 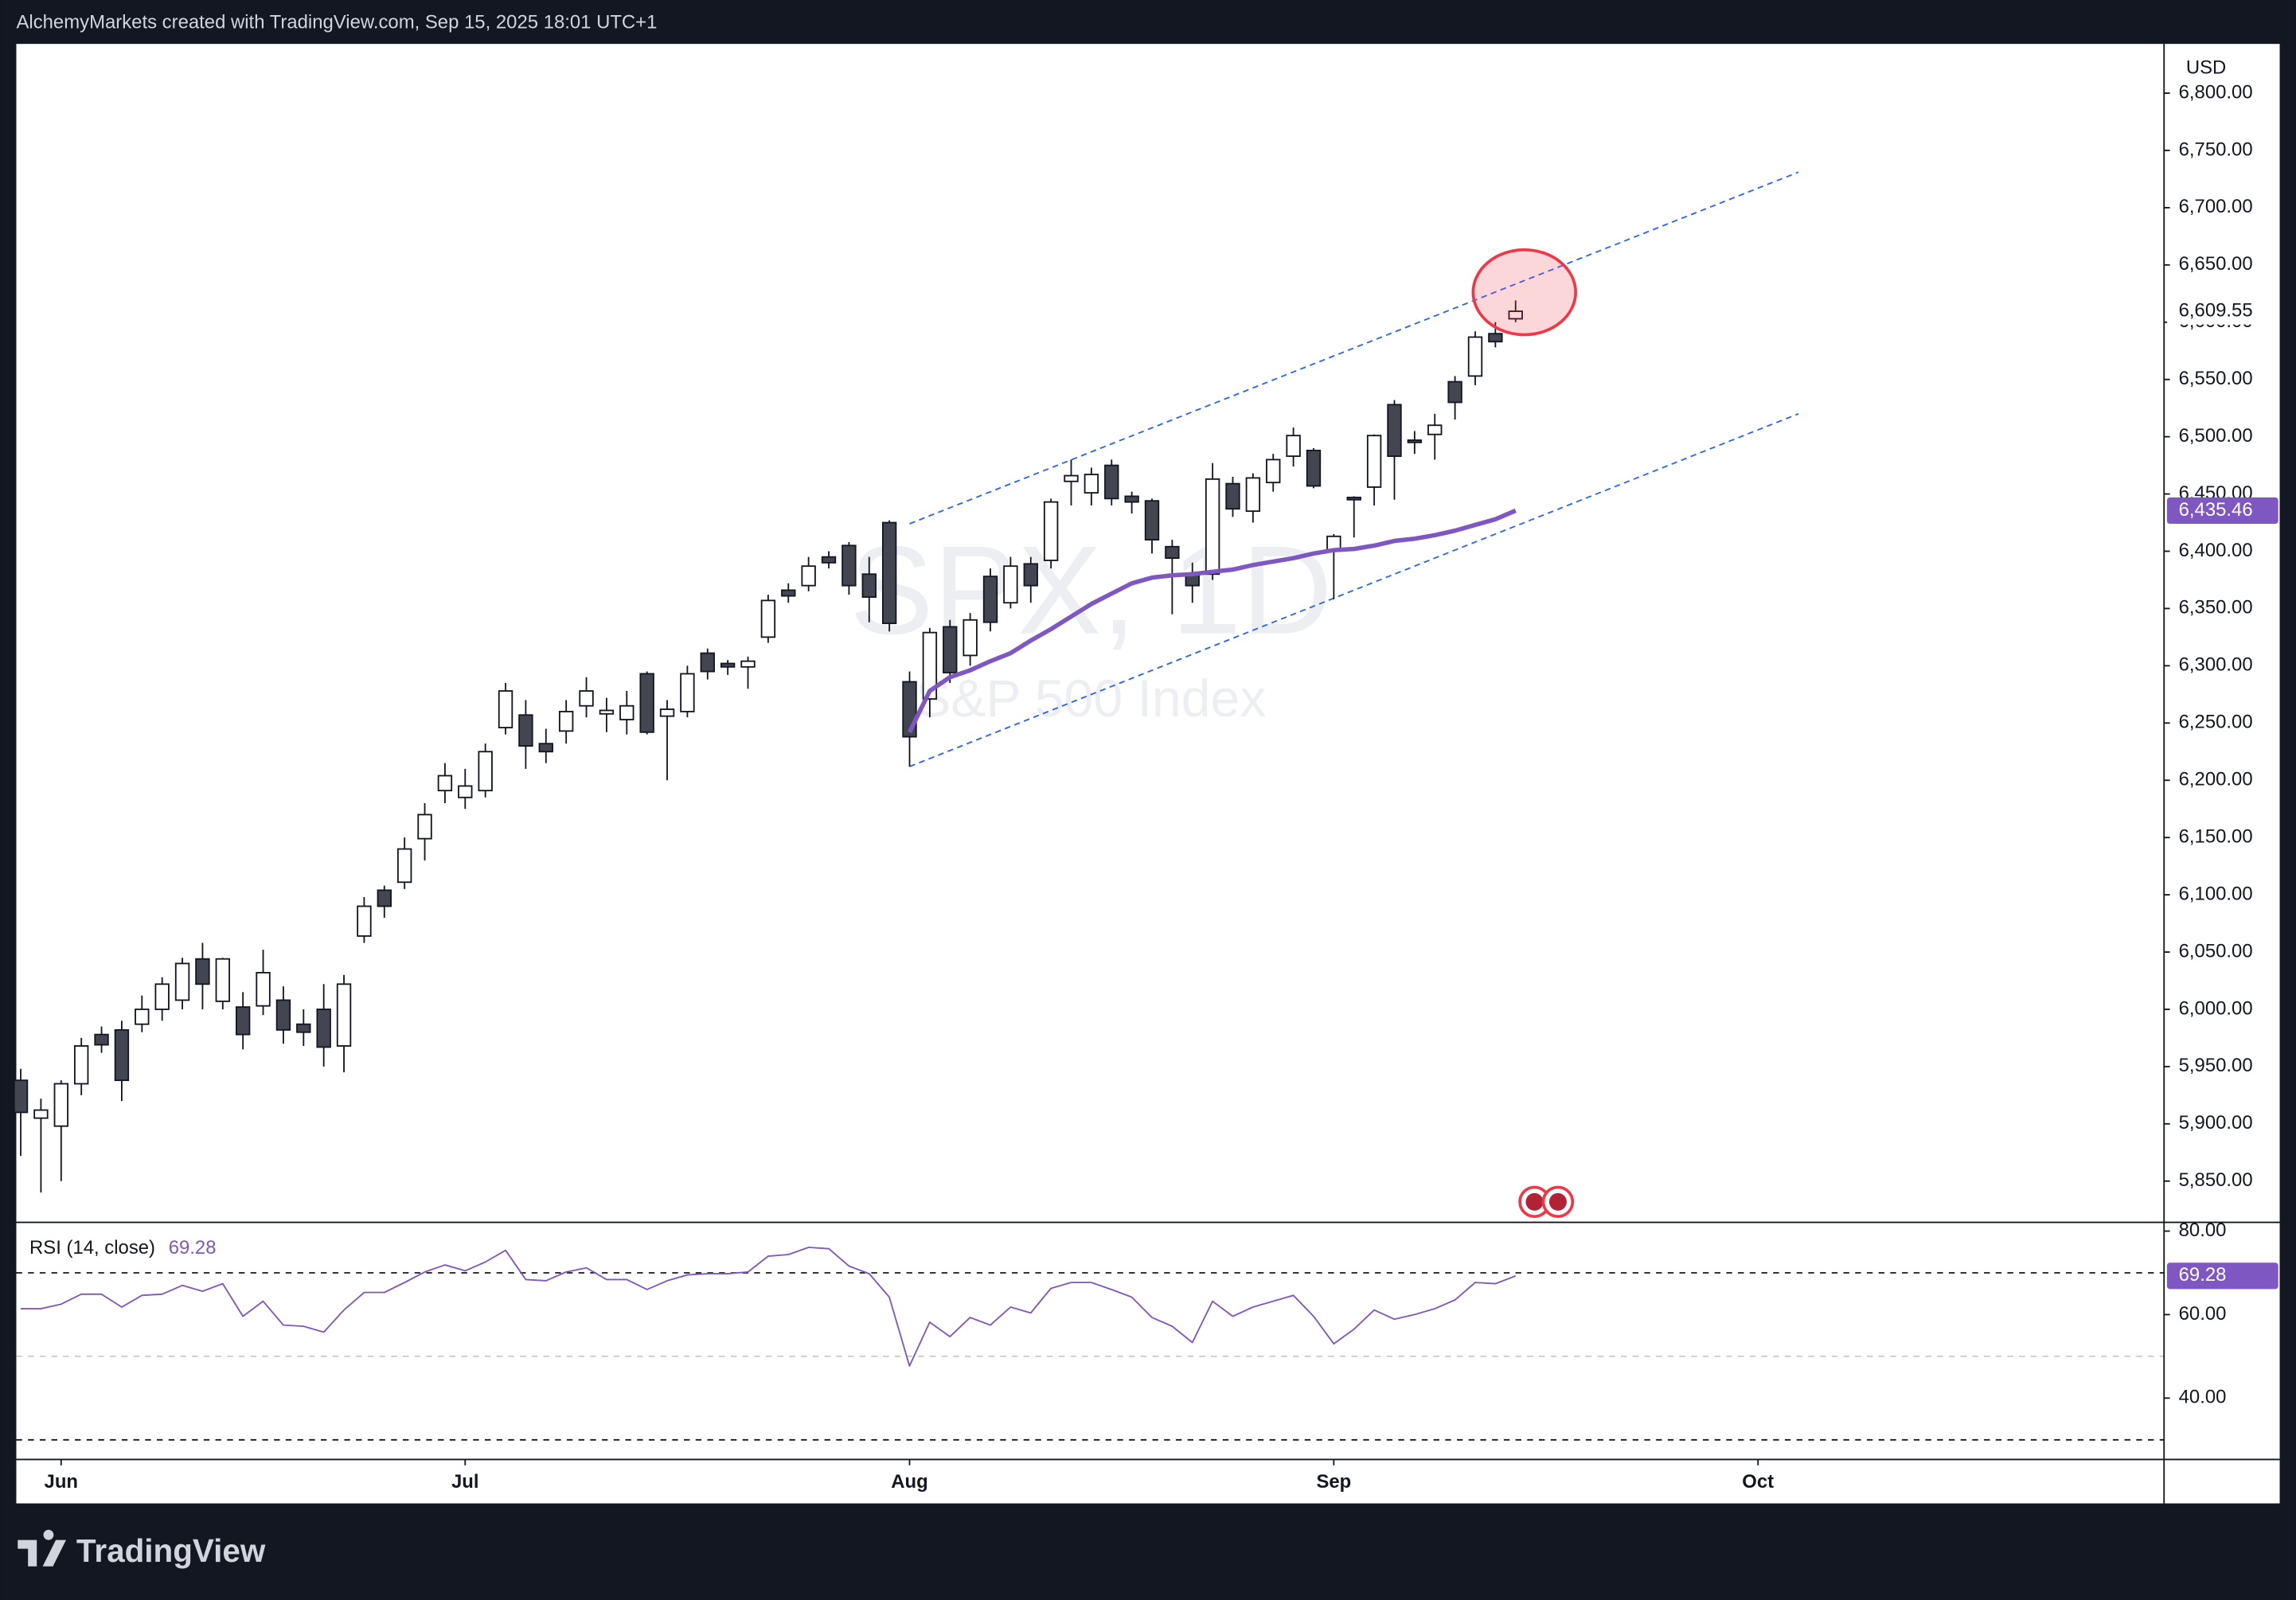 I want to click on rsi-label: RSI (14, close), so click(x=92, y=1248).